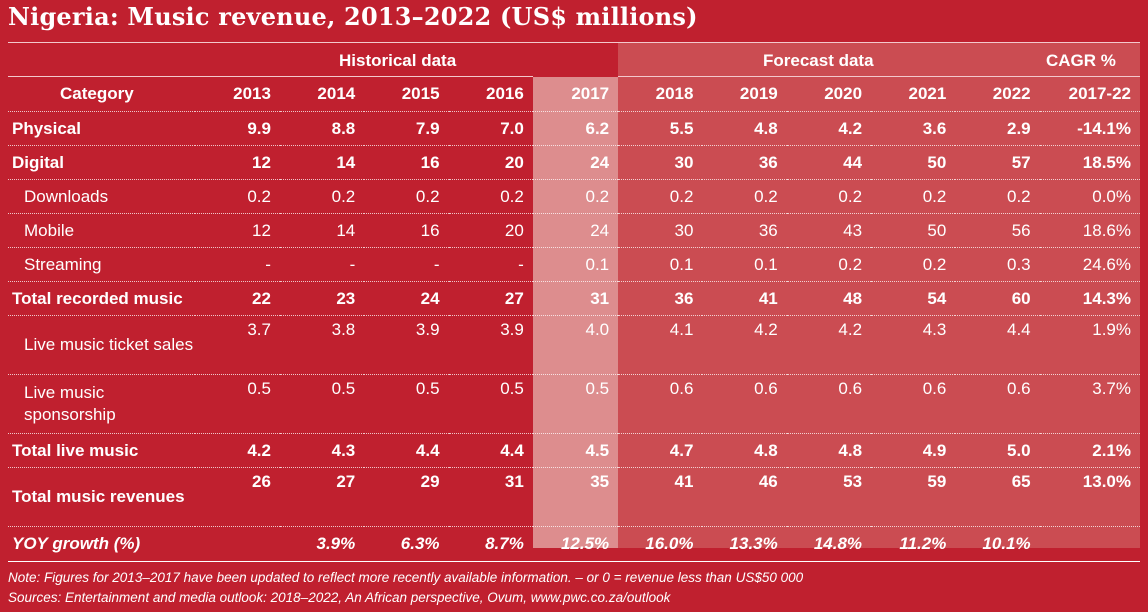  Describe the element at coordinates (398, 60) in the screenshot. I see `historical-data-header: Historical data` at that location.